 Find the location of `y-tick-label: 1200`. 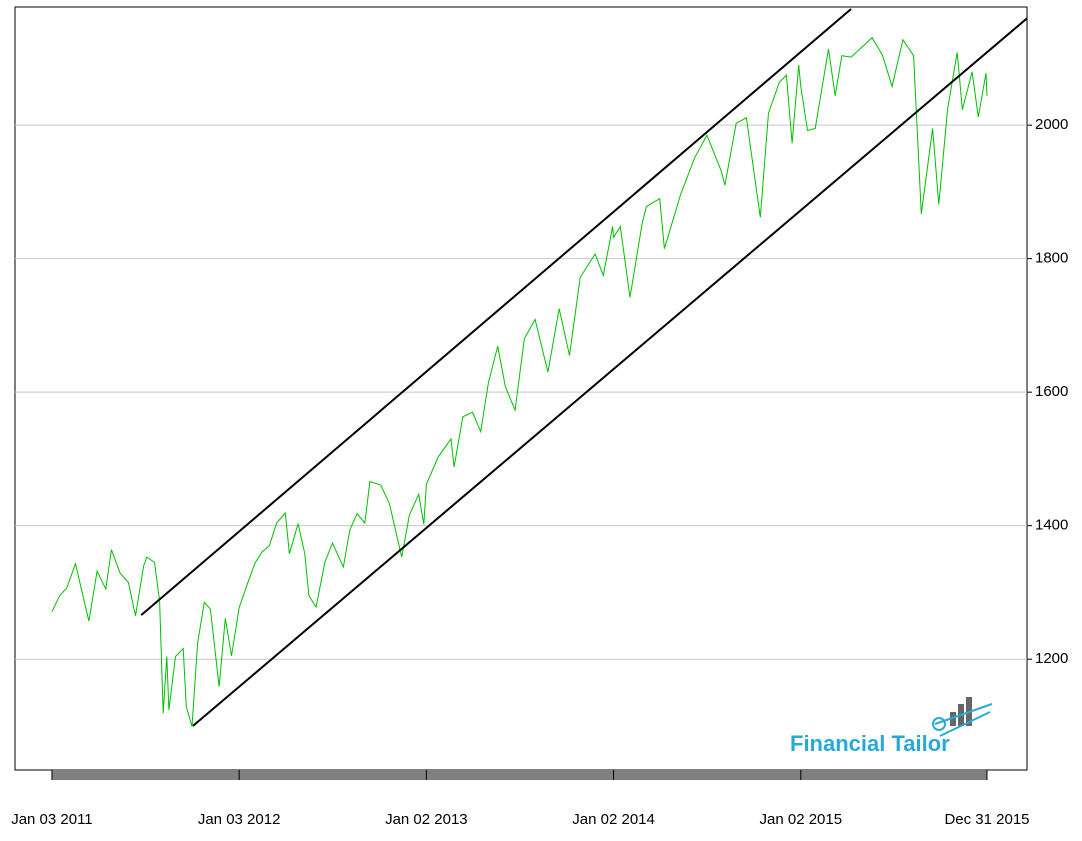

y-tick-label: 1200 is located at coordinates (1051, 658).